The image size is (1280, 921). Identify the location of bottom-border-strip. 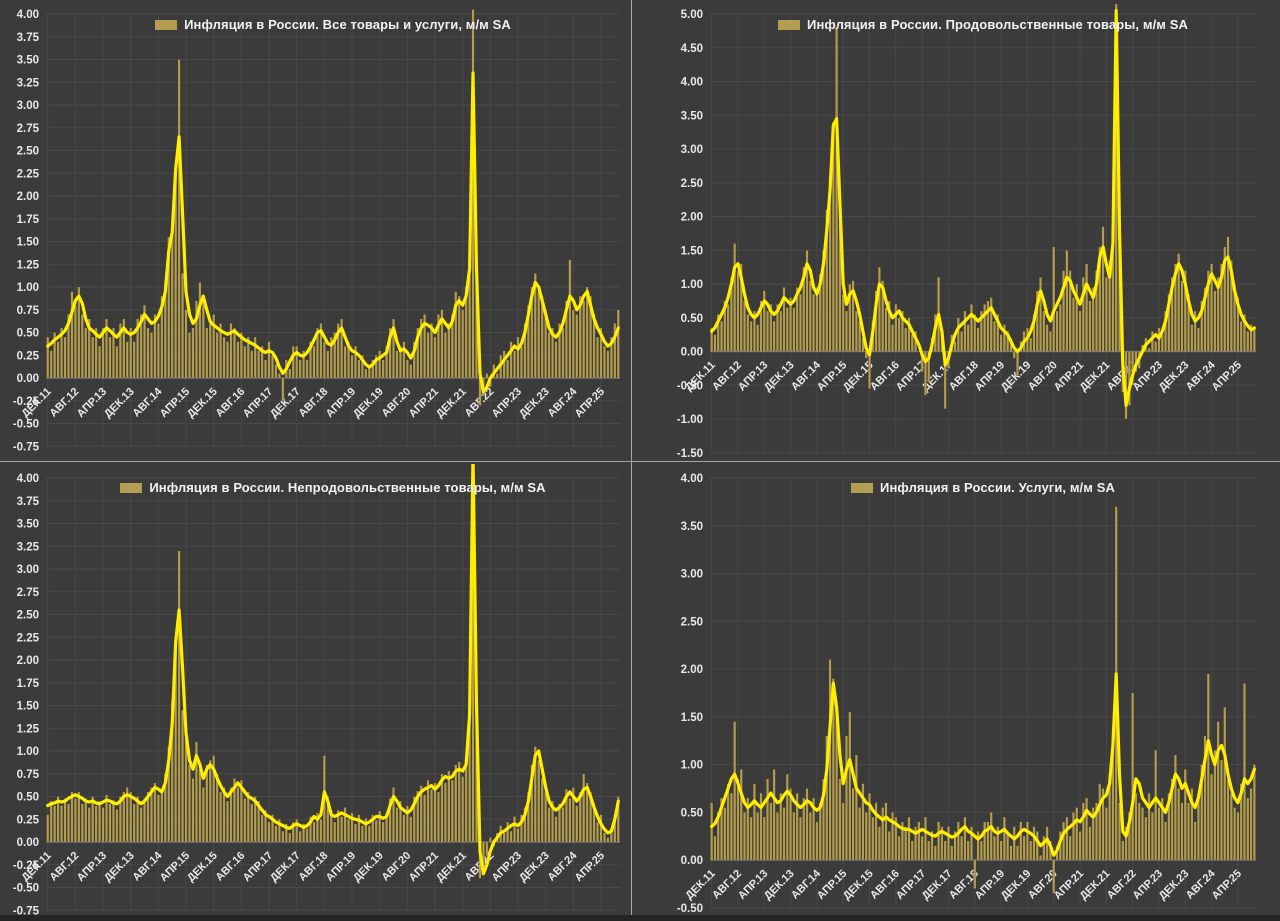
(640, 918).